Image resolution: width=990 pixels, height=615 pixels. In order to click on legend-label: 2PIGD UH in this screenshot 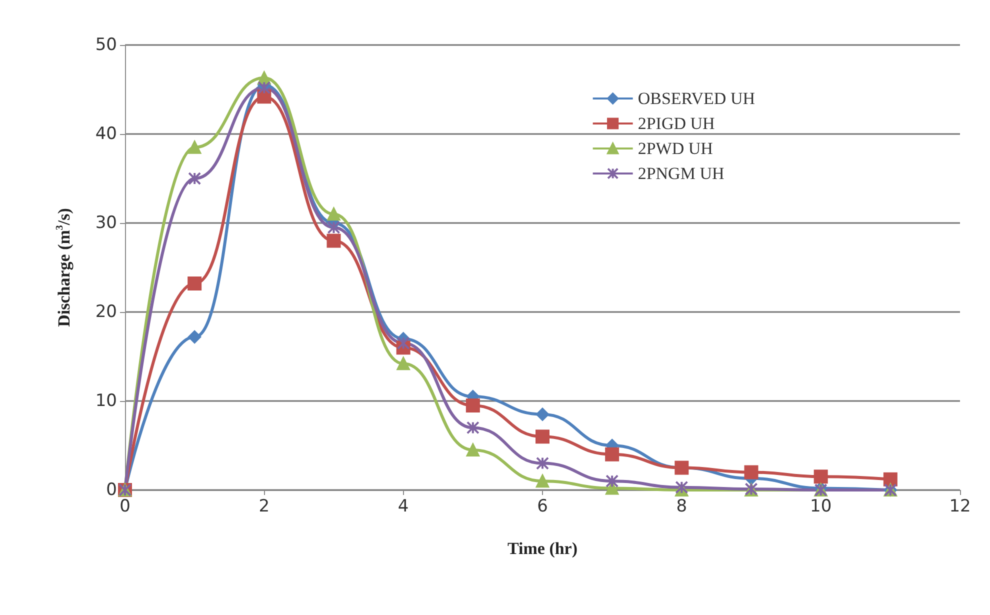, I will do `click(676, 123)`.